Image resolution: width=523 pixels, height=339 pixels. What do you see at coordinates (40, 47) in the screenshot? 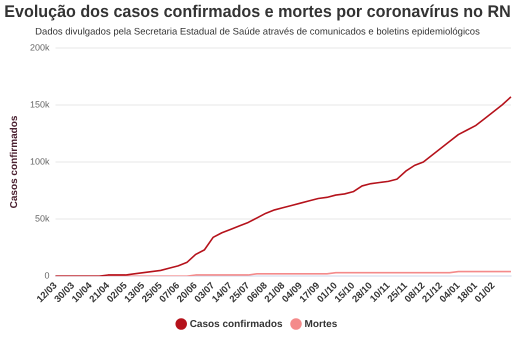
I see `y-tick-label: 200k` at bounding box center [40, 47].